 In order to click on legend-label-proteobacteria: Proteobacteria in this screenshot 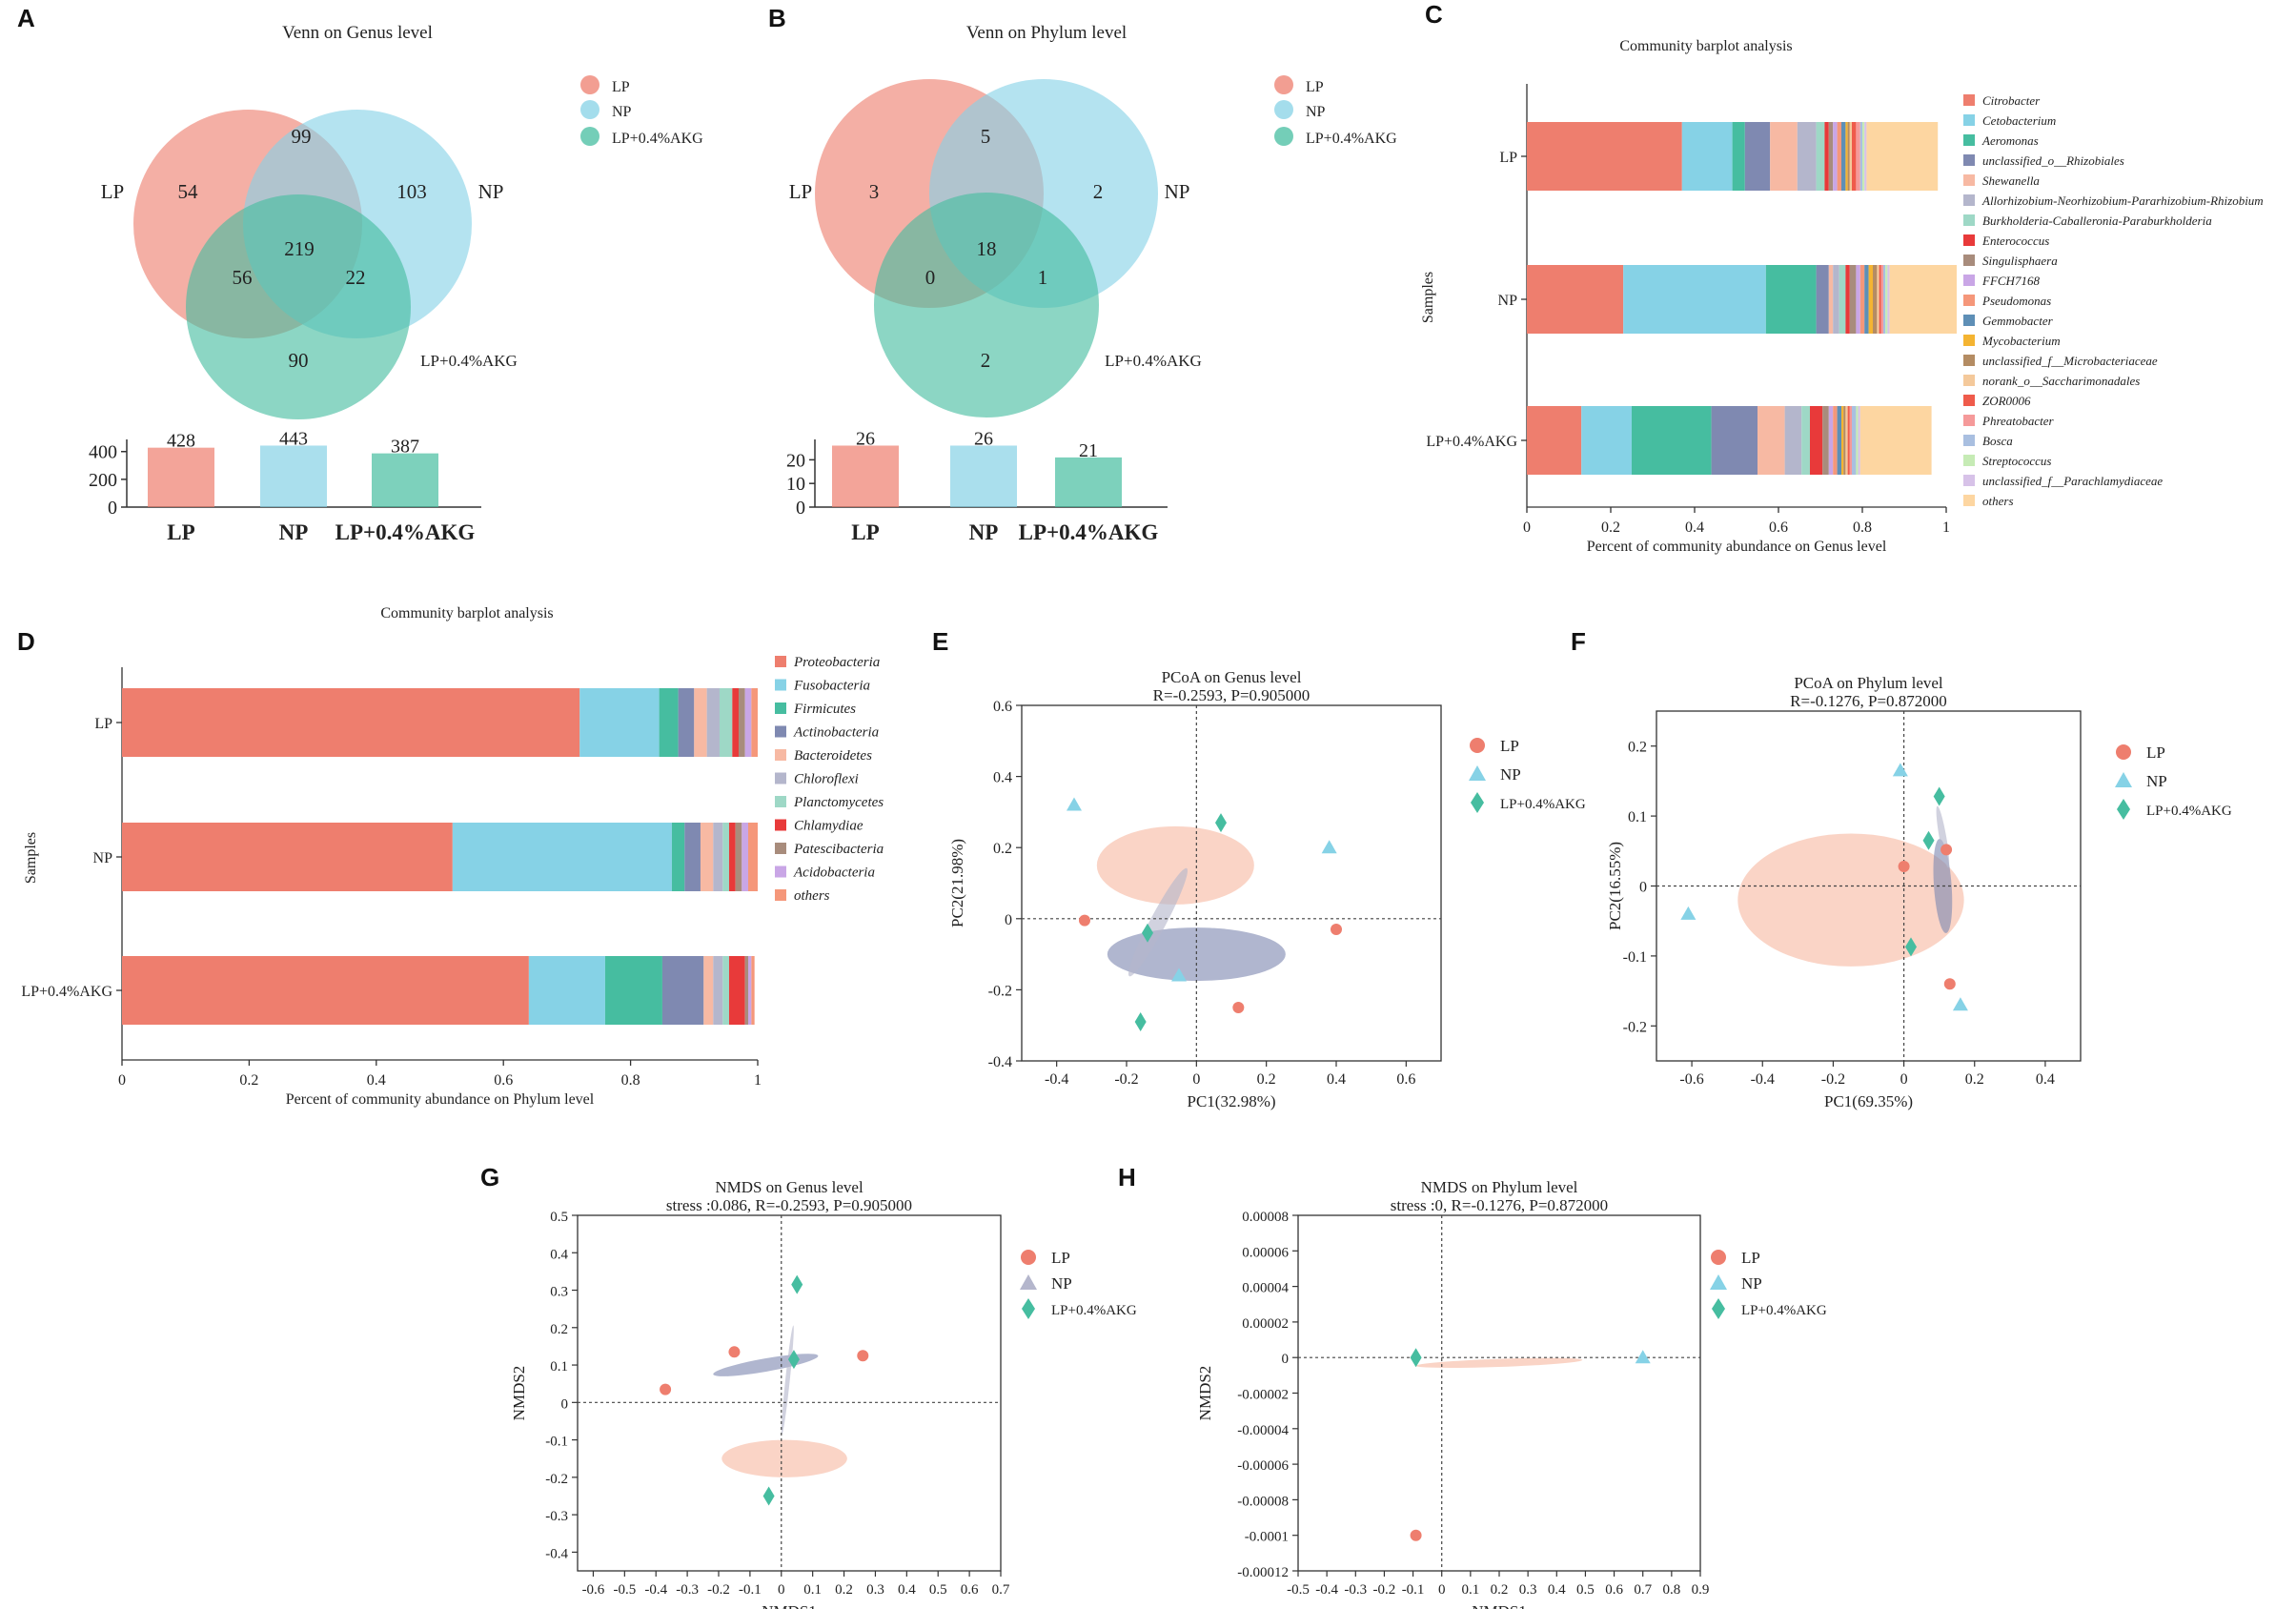, I will do `click(836, 662)`.